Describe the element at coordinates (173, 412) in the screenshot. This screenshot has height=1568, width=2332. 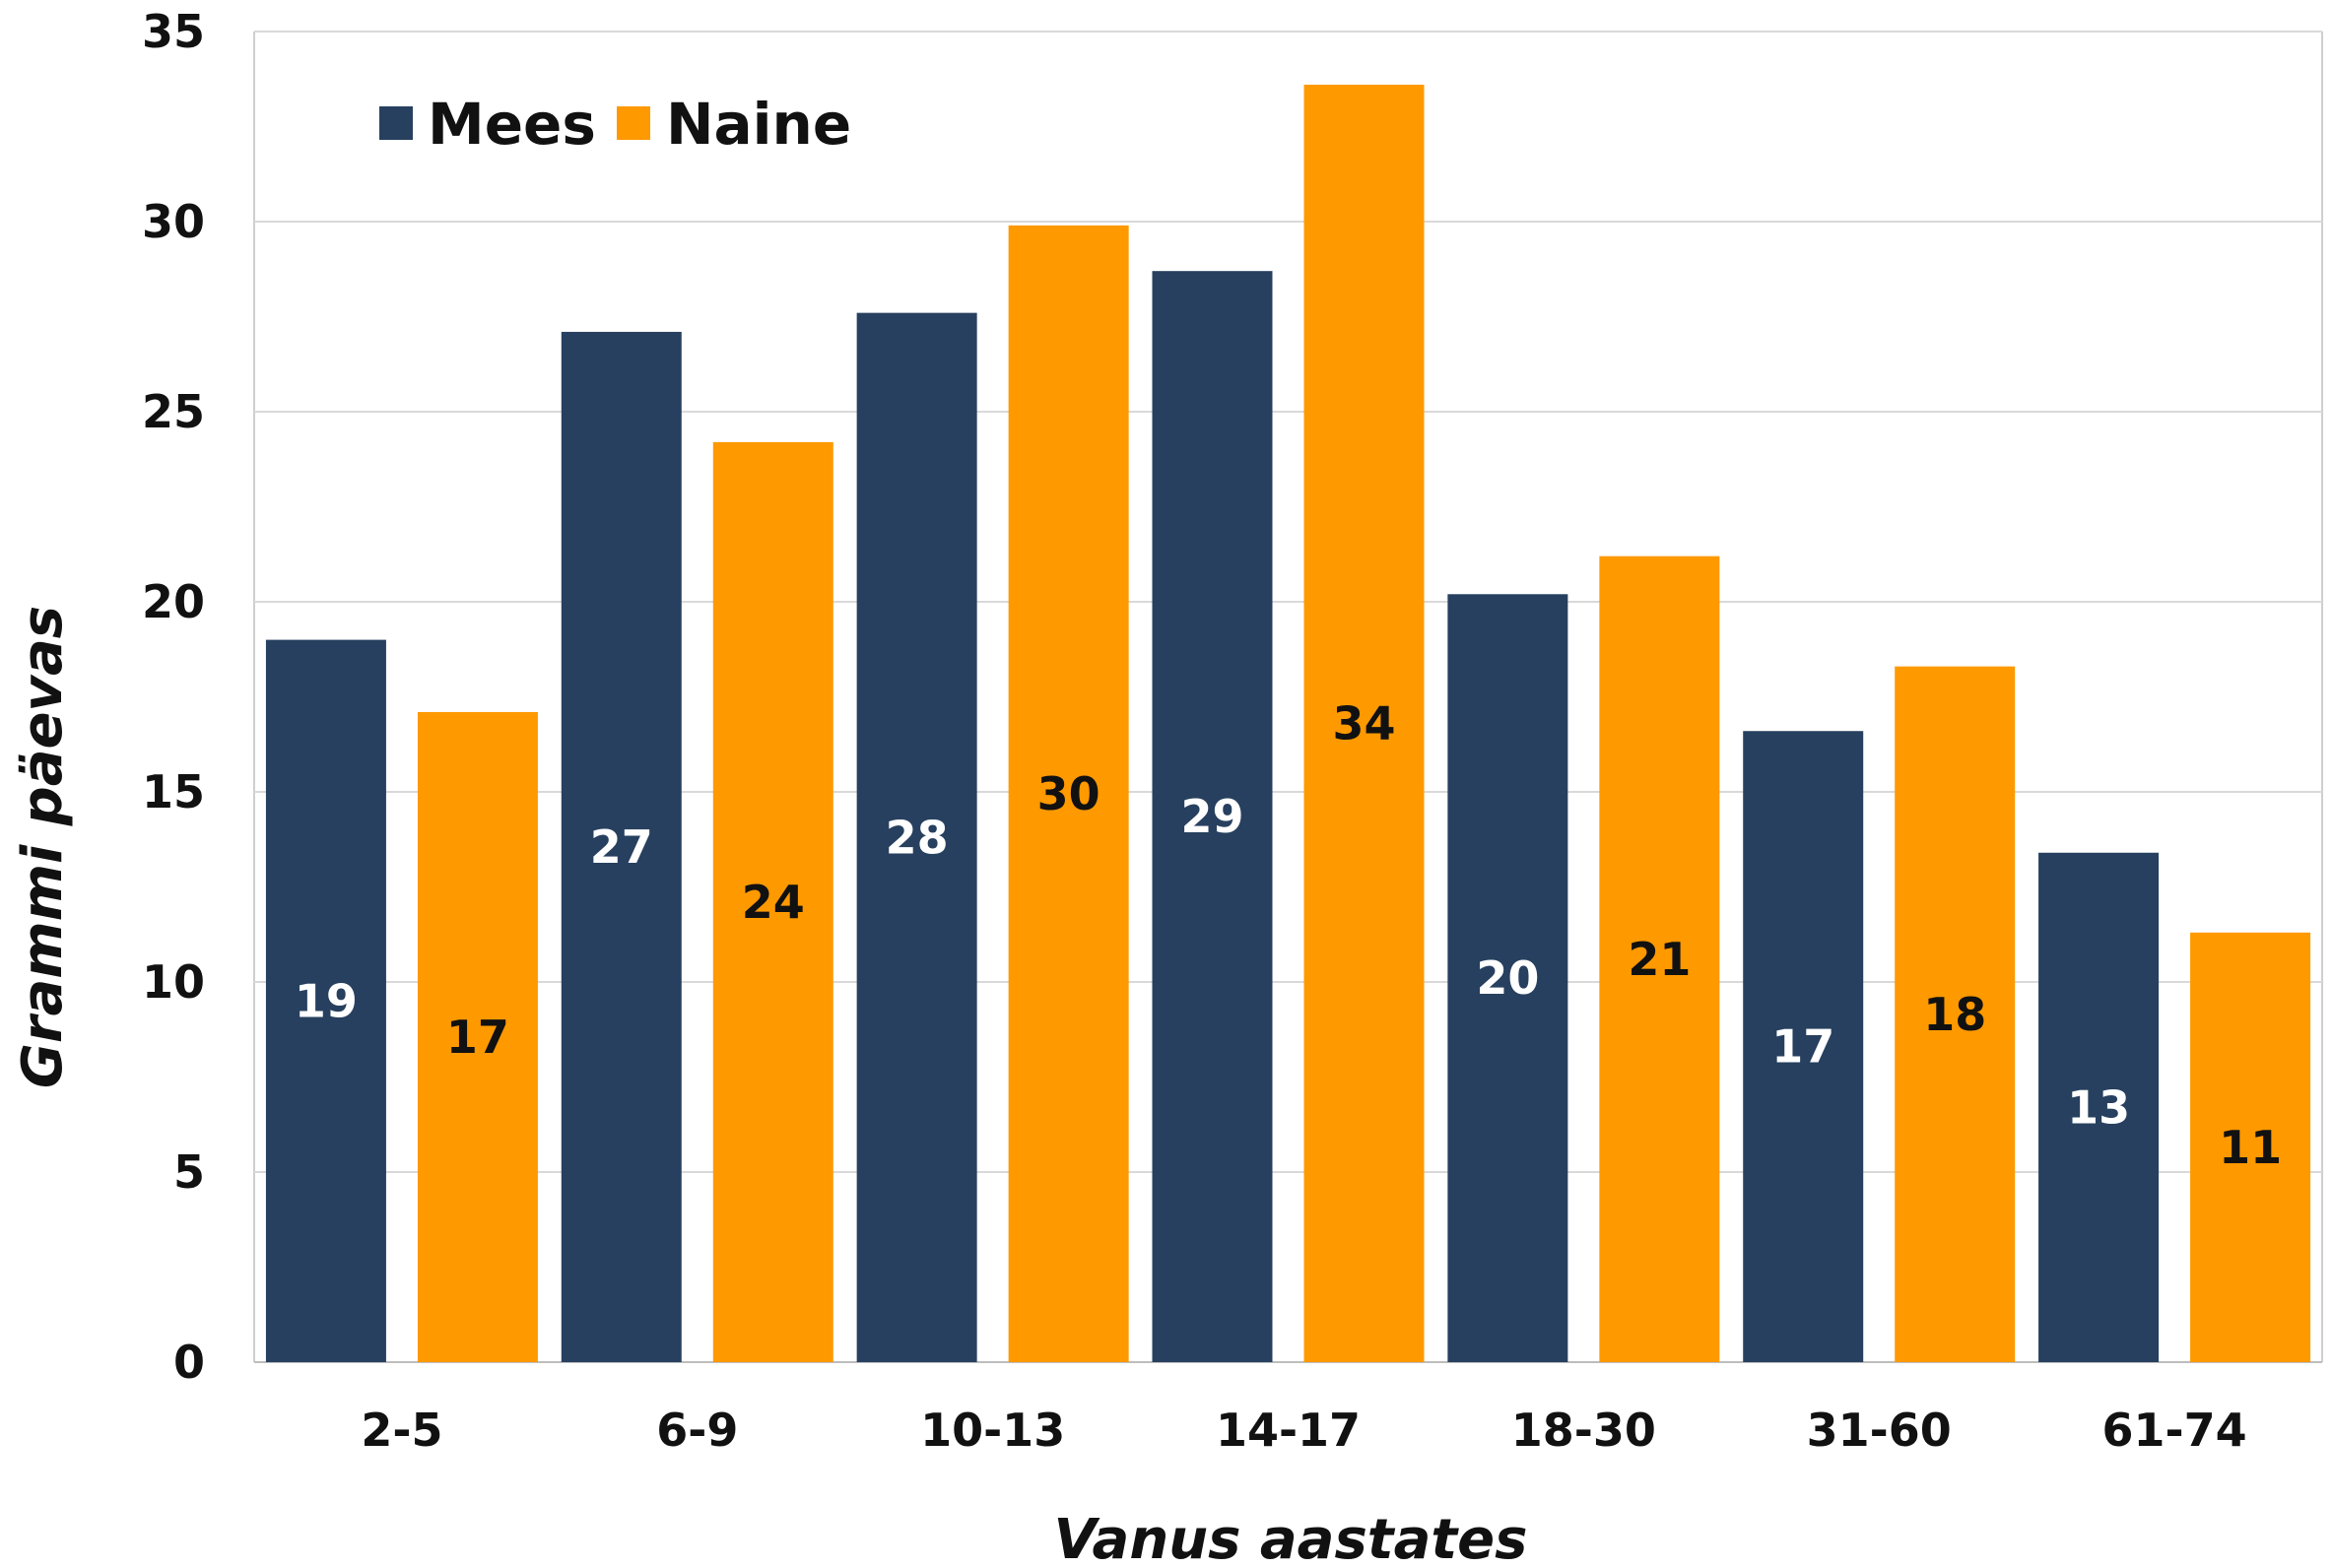
I see `y-tick-label: 25` at that location.